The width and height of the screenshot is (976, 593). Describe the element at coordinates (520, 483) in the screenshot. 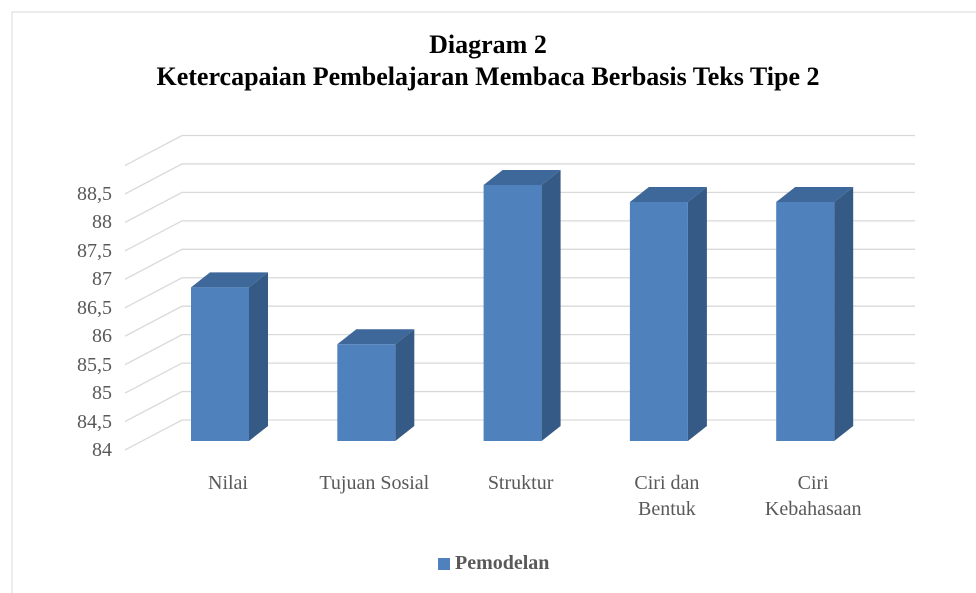

I see `x-tick-label: Struktur` at that location.